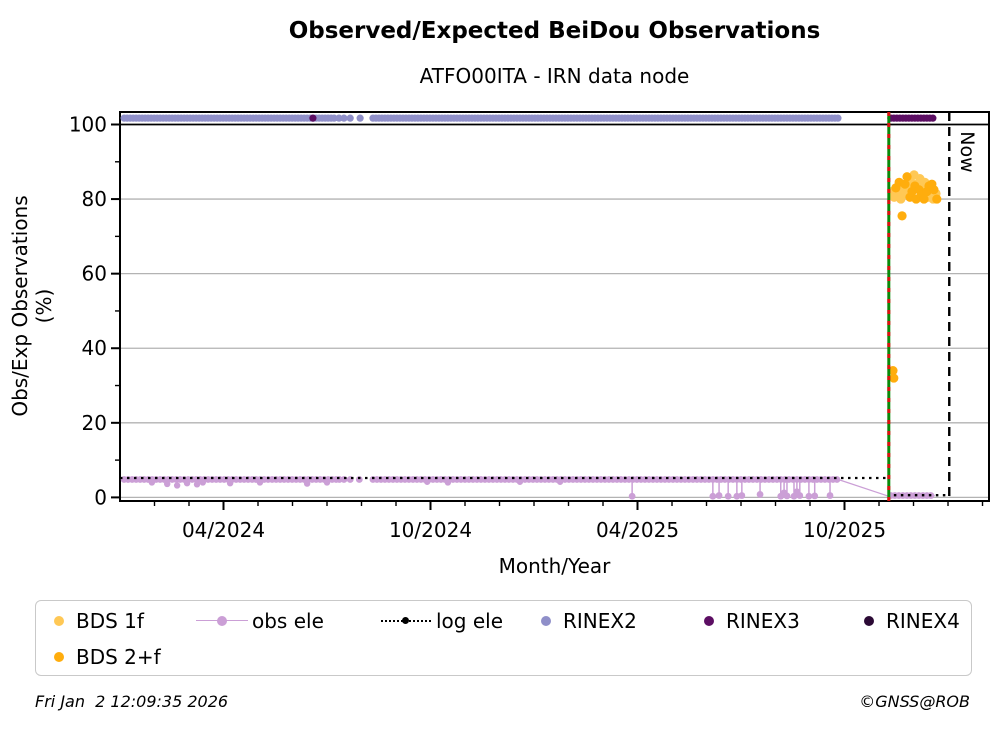  What do you see at coordinates (94, 199) in the screenshot?
I see `svg-text: 80` at bounding box center [94, 199].